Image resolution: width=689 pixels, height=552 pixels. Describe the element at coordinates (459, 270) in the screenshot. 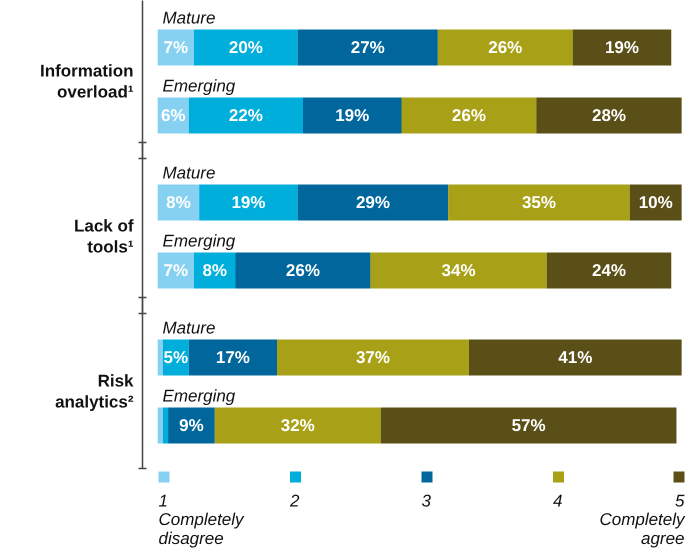

I see `data-label: 34%` at that location.